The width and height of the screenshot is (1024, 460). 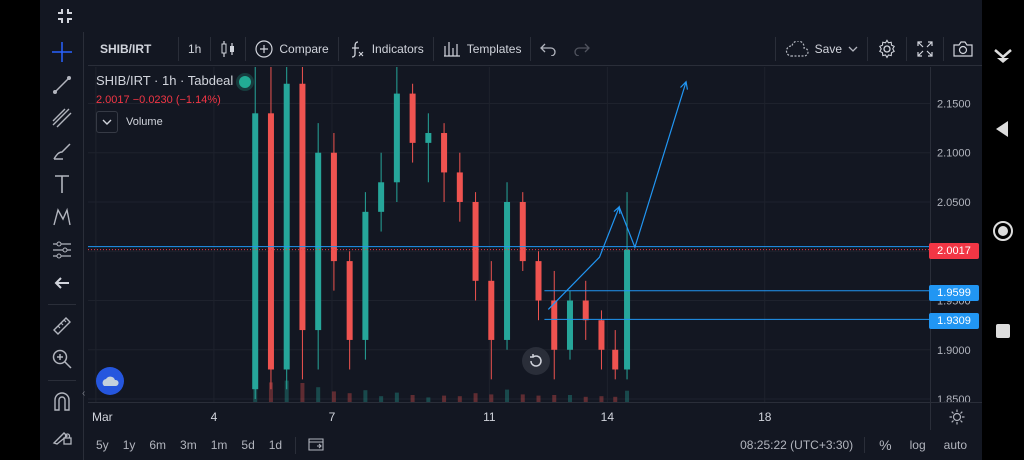 I want to click on nav-home-icon, so click(x=1003, y=231).